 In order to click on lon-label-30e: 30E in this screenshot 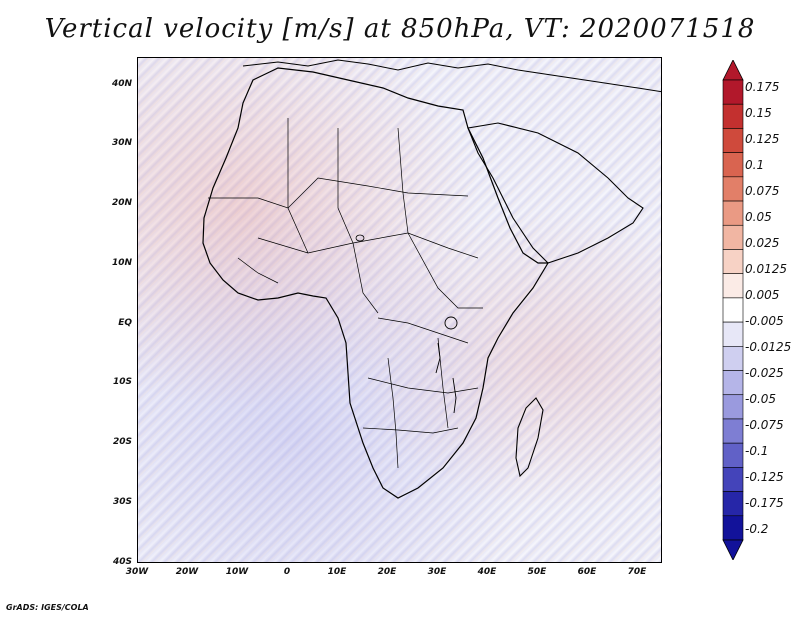, I will do `click(437, 572)`.